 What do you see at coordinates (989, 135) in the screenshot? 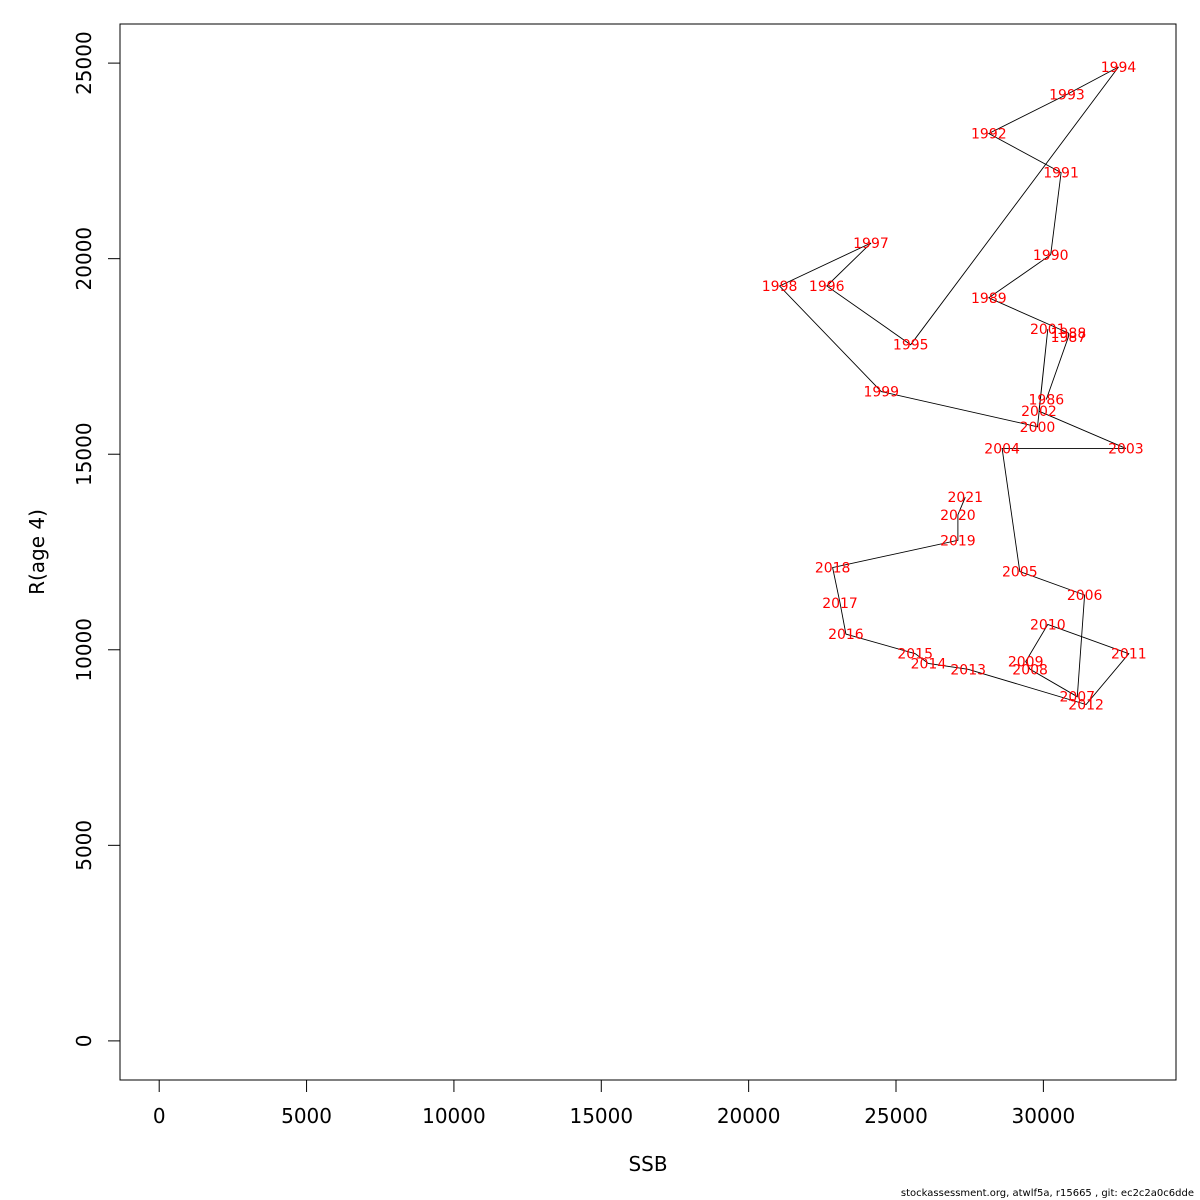
I see `year-label-1992: 1992` at bounding box center [989, 135].